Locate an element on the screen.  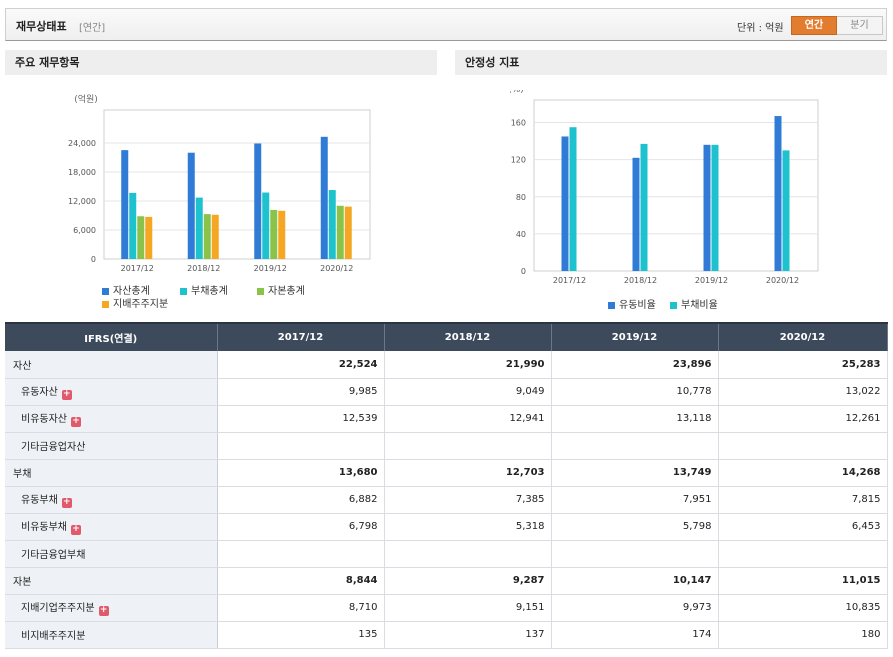
plot-frame is located at coordinates (676, 185).